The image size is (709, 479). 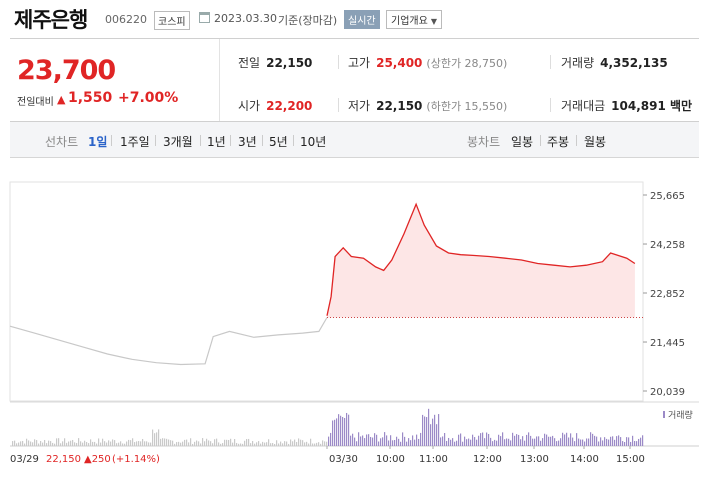 I want to click on quote-basis: 기준(장마감), so click(x=308, y=20).